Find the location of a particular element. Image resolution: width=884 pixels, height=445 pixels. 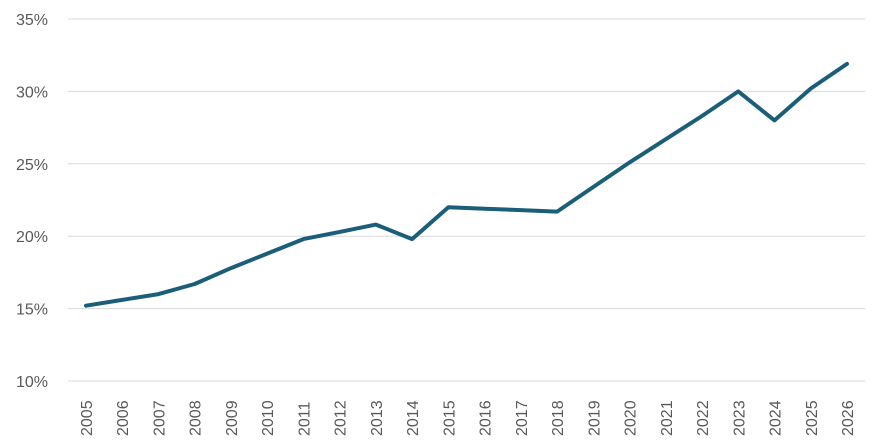

x-tick-label: 2023 is located at coordinates (739, 418).